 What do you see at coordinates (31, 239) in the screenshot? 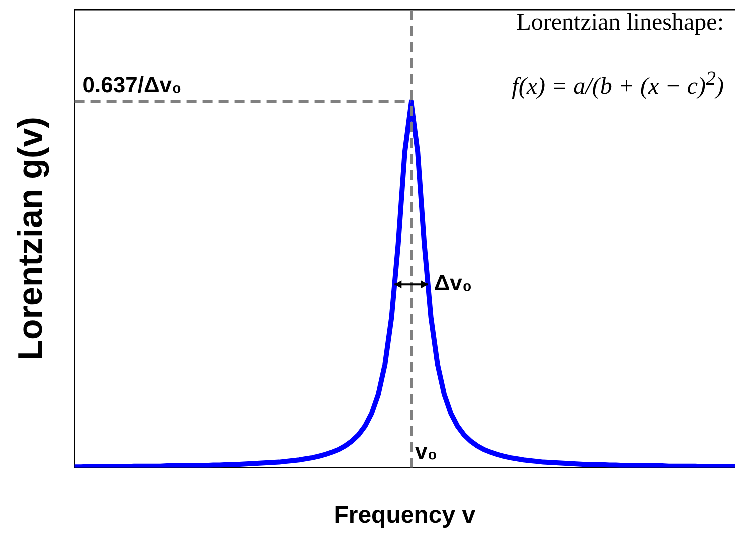
I see `y-axis-title: Lorentzian g(v)` at bounding box center [31, 239].